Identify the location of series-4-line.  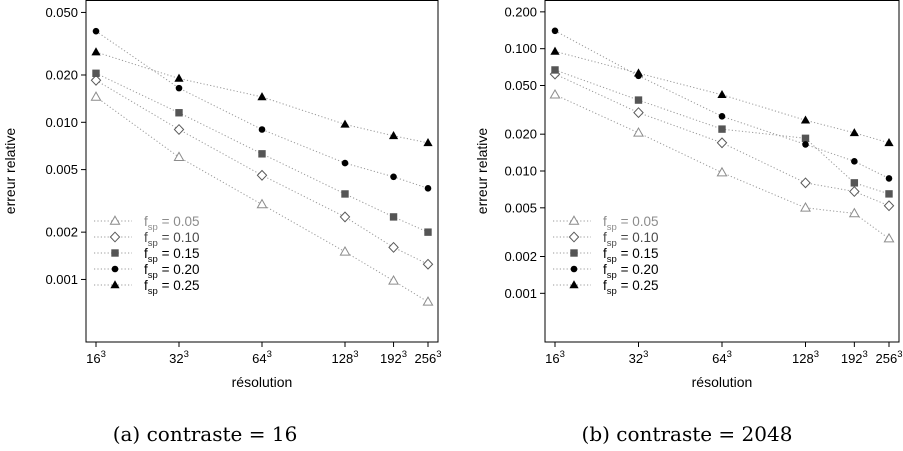
(722, 97).